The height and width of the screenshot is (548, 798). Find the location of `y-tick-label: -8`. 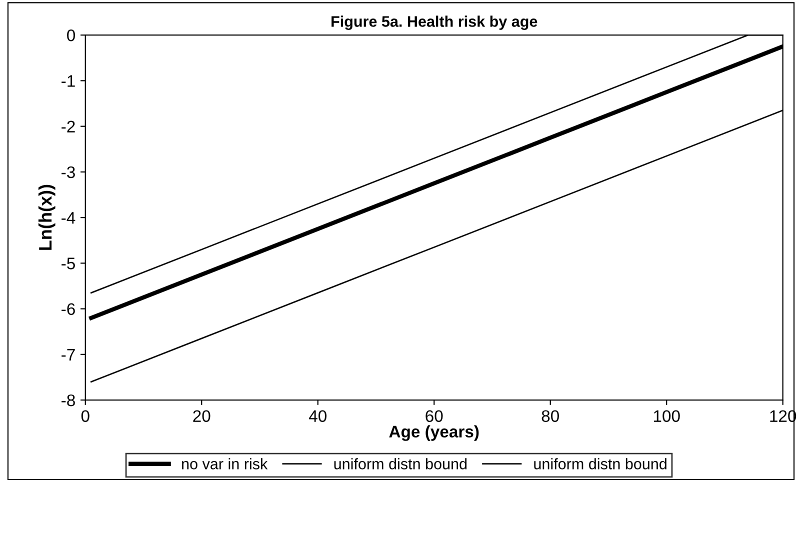

y-tick-label: -8 is located at coordinates (68, 400).